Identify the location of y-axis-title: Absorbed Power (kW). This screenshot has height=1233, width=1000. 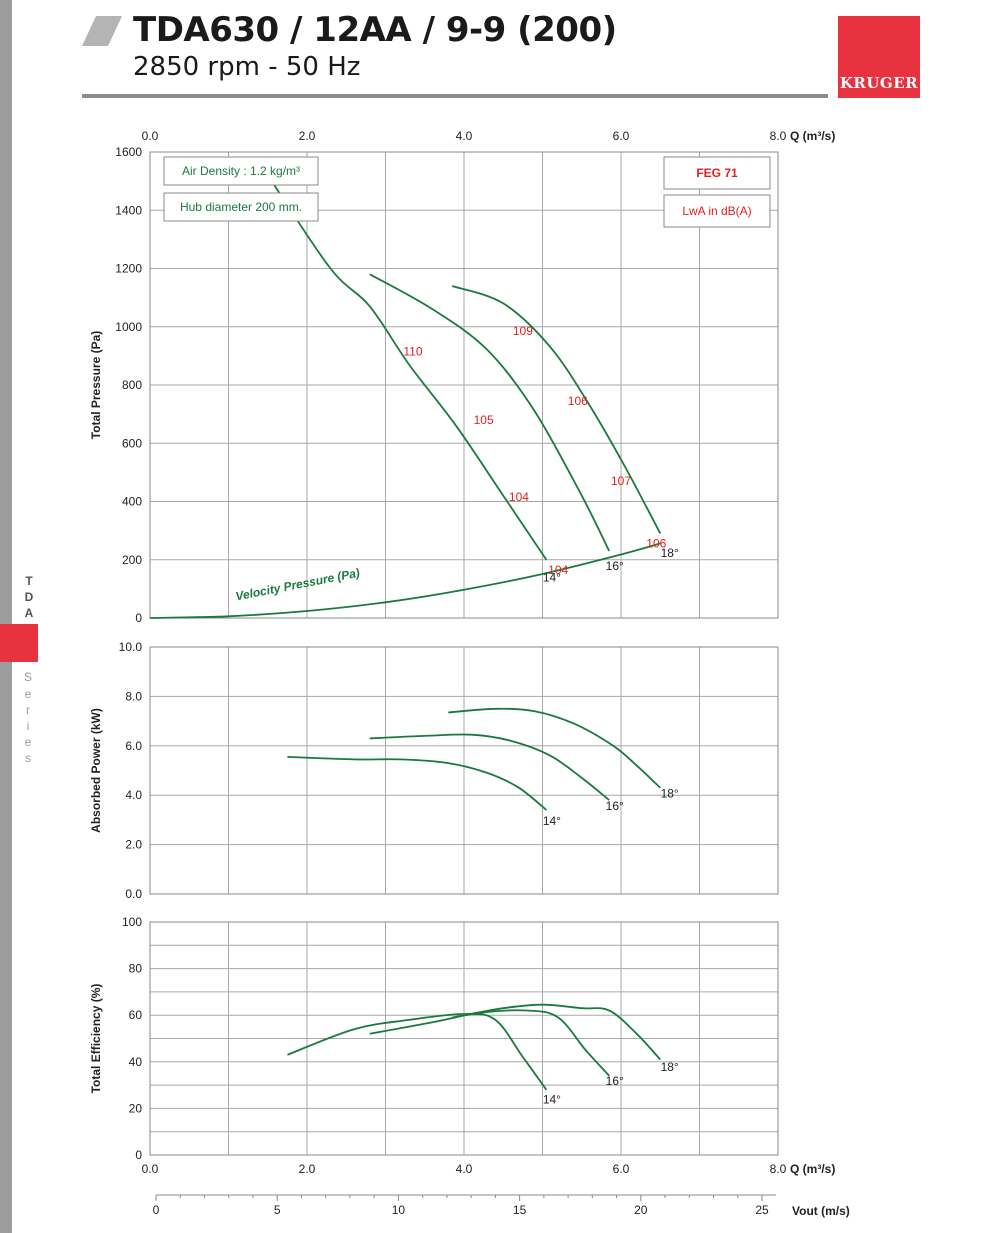
(96, 770).